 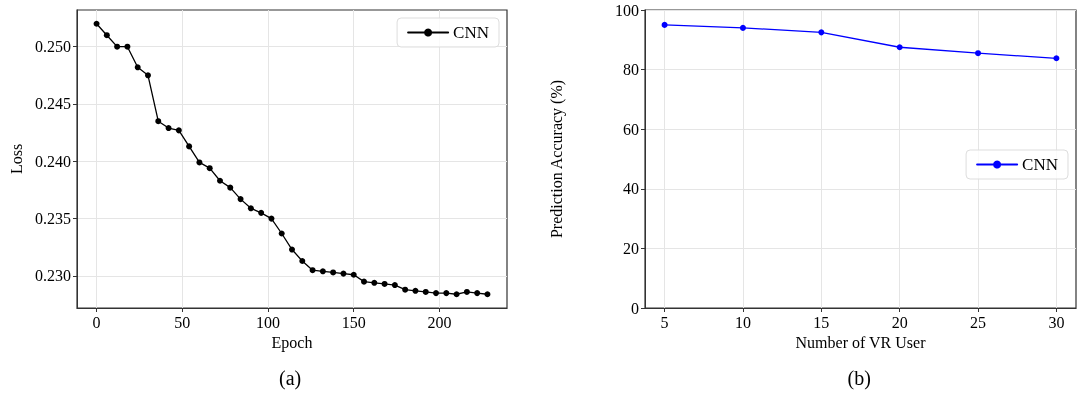 What do you see at coordinates (631, 248) in the screenshot?
I see `y-tick-label: 20` at bounding box center [631, 248].